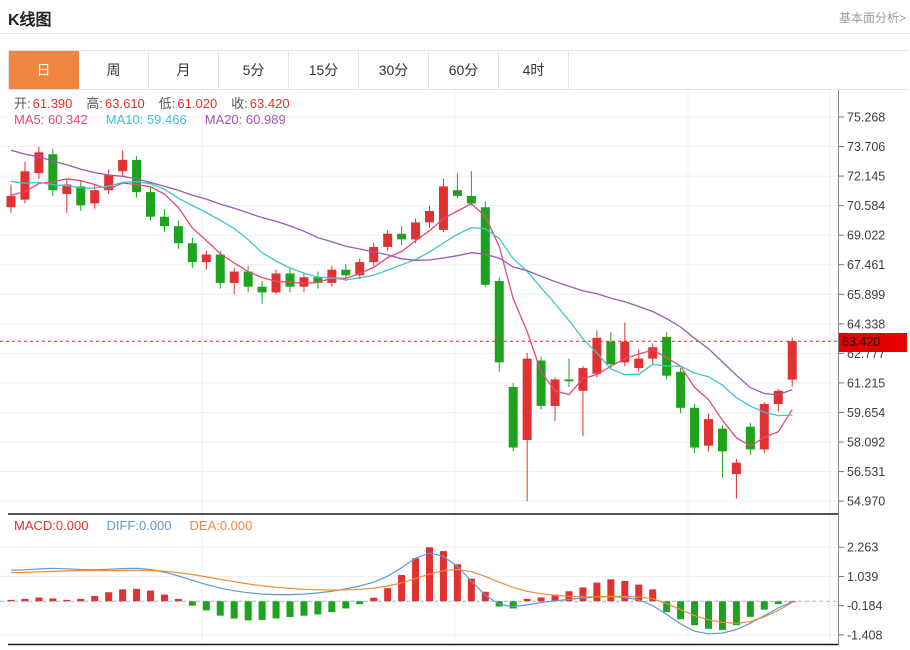 This screenshot has height=650, width=910. What do you see at coordinates (125, 103) in the screenshot?
I see `high-value: 63.610` at bounding box center [125, 103].